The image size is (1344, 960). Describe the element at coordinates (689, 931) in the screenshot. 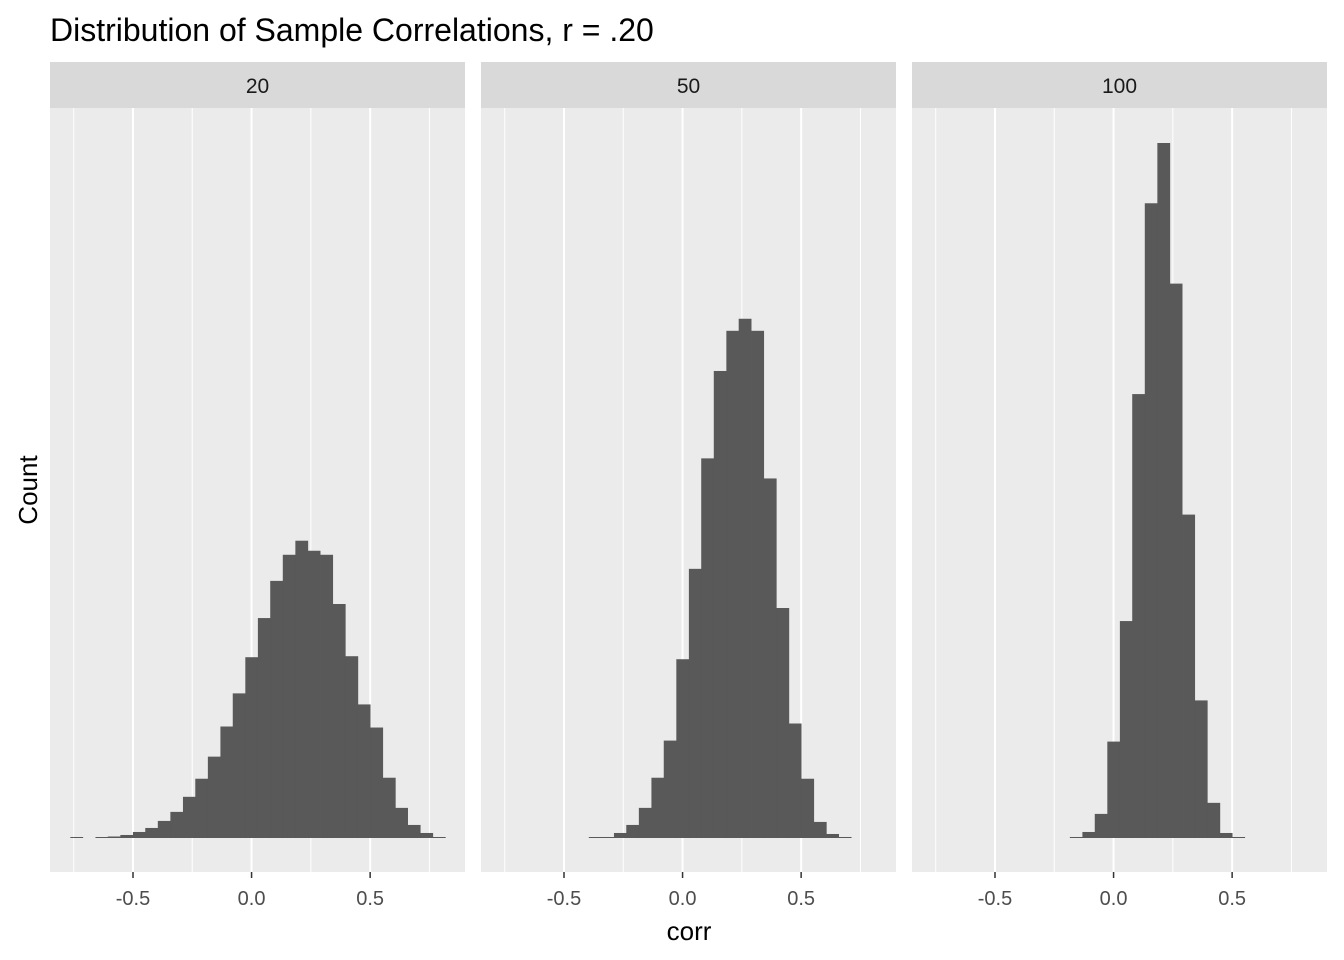

I see `x-axis-title: corr` at that location.